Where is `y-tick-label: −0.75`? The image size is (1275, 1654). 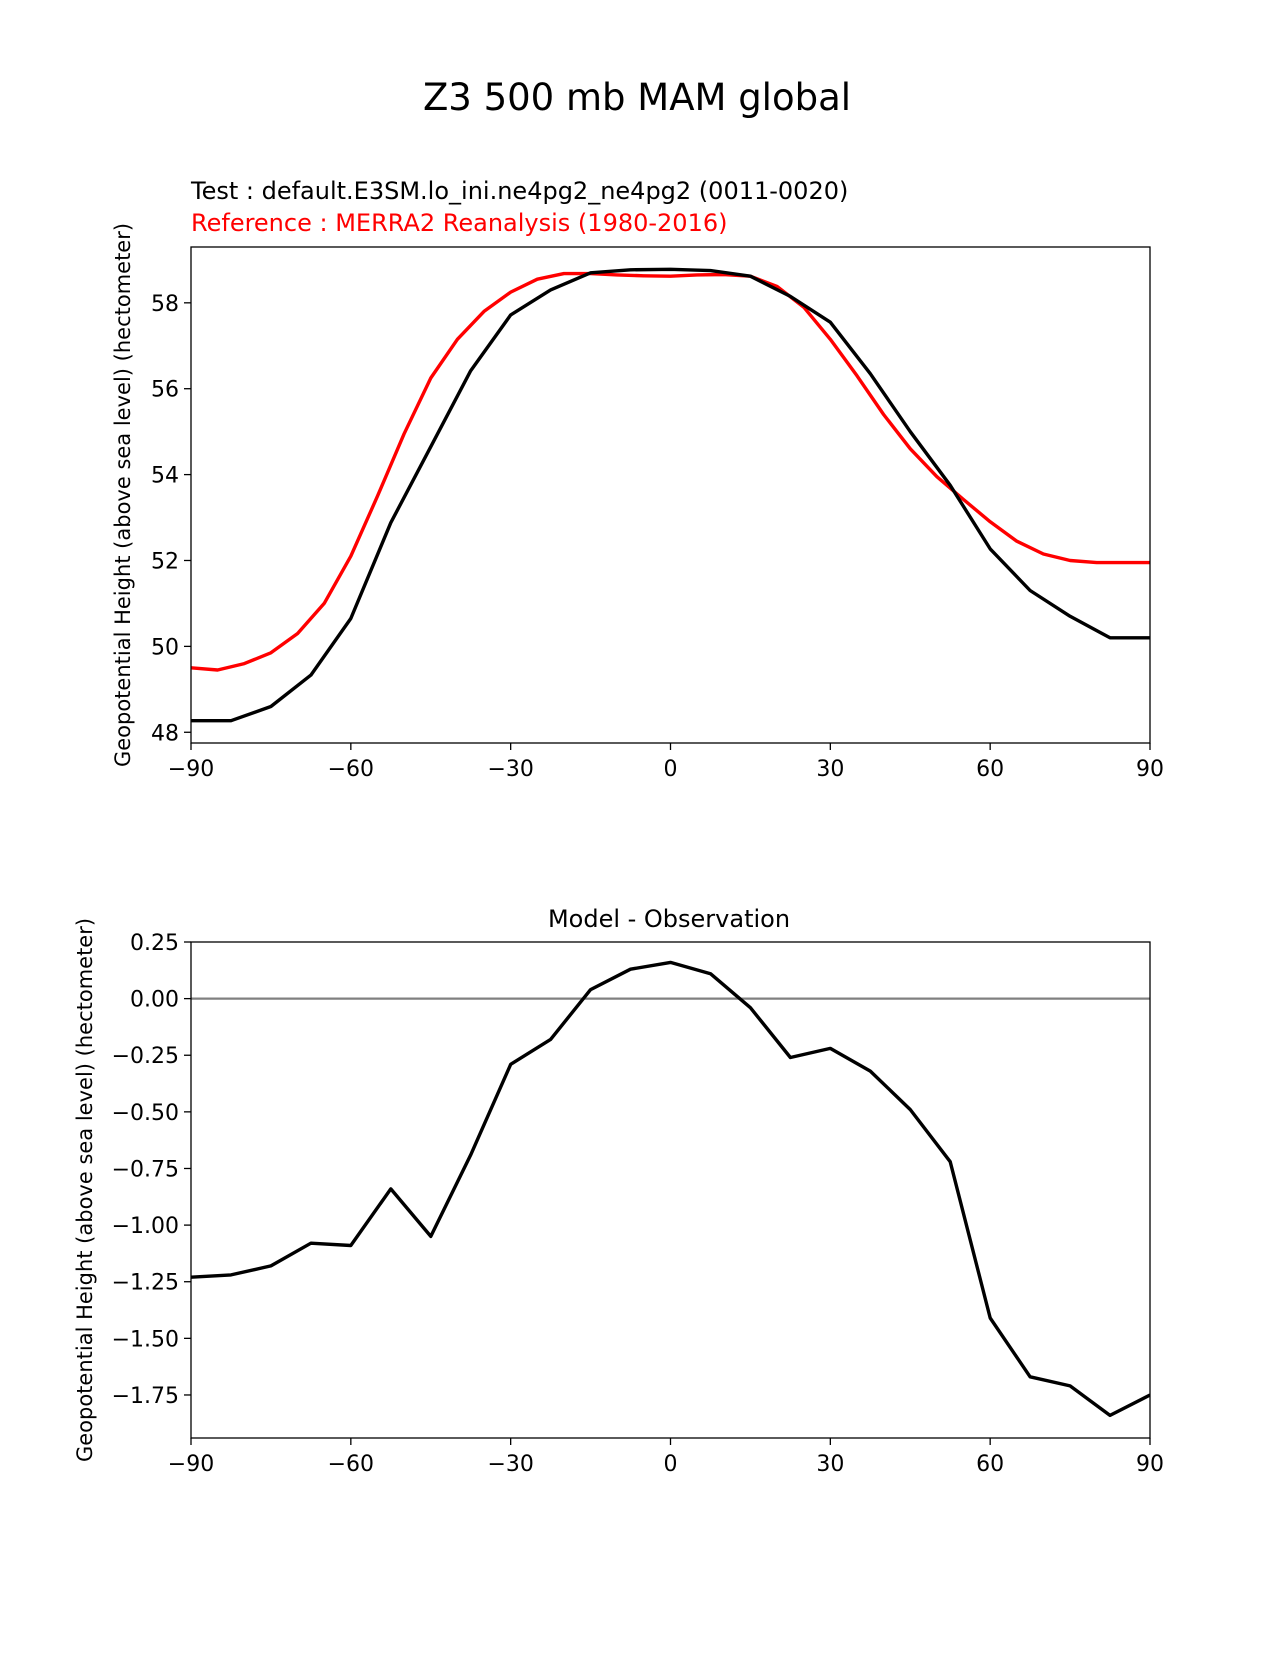 y-tick-label: −0.75 is located at coordinates (145, 1169).